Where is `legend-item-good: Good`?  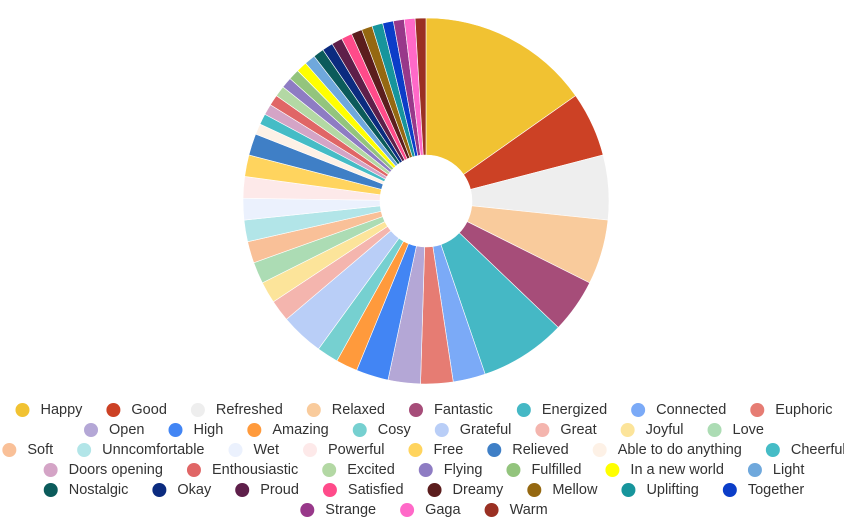 legend-item-good: Good is located at coordinates (136, 410).